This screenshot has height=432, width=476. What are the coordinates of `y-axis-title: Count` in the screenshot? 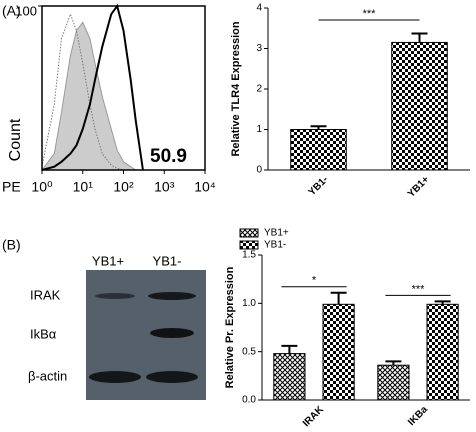 It's located at (15, 139).